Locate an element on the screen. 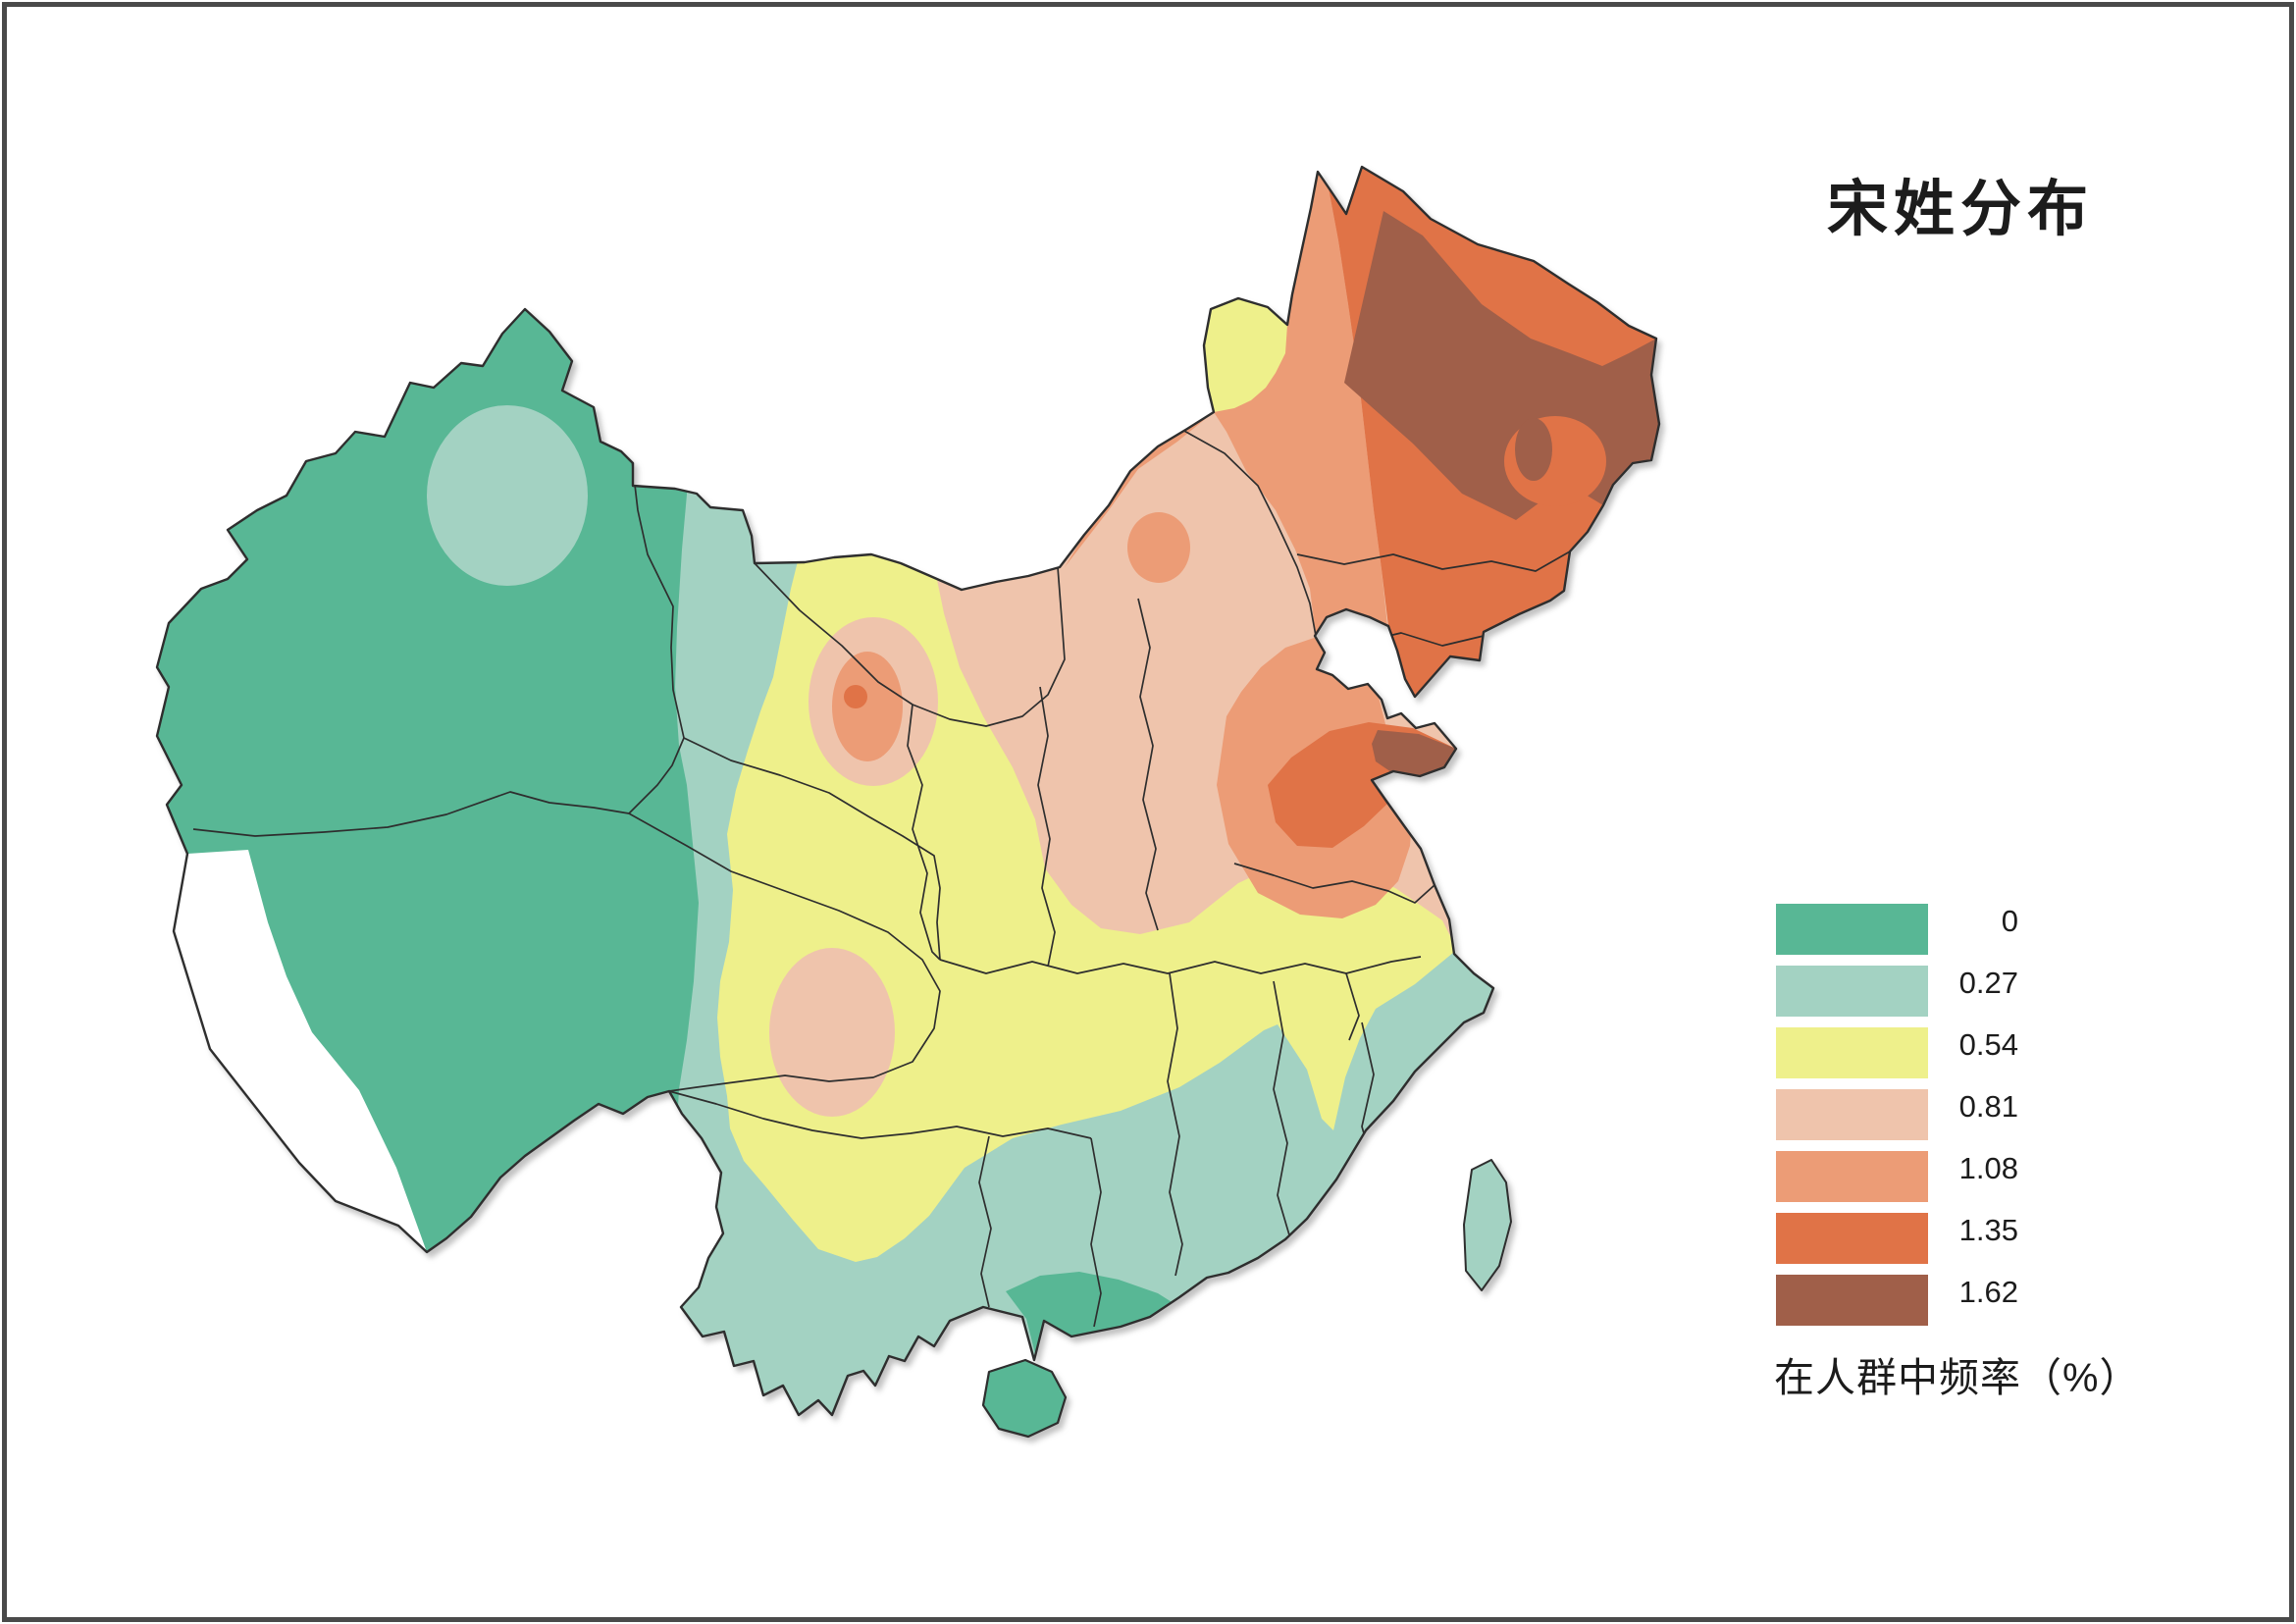 The width and height of the screenshot is (2296, 1624). region-162-shandong-tip is located at coordinates (1414, 754).